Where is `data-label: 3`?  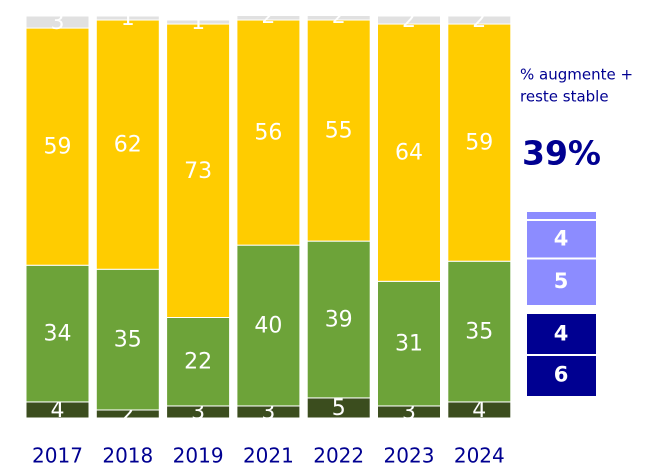
data-label: 3 is located at coordinates (58, 22).